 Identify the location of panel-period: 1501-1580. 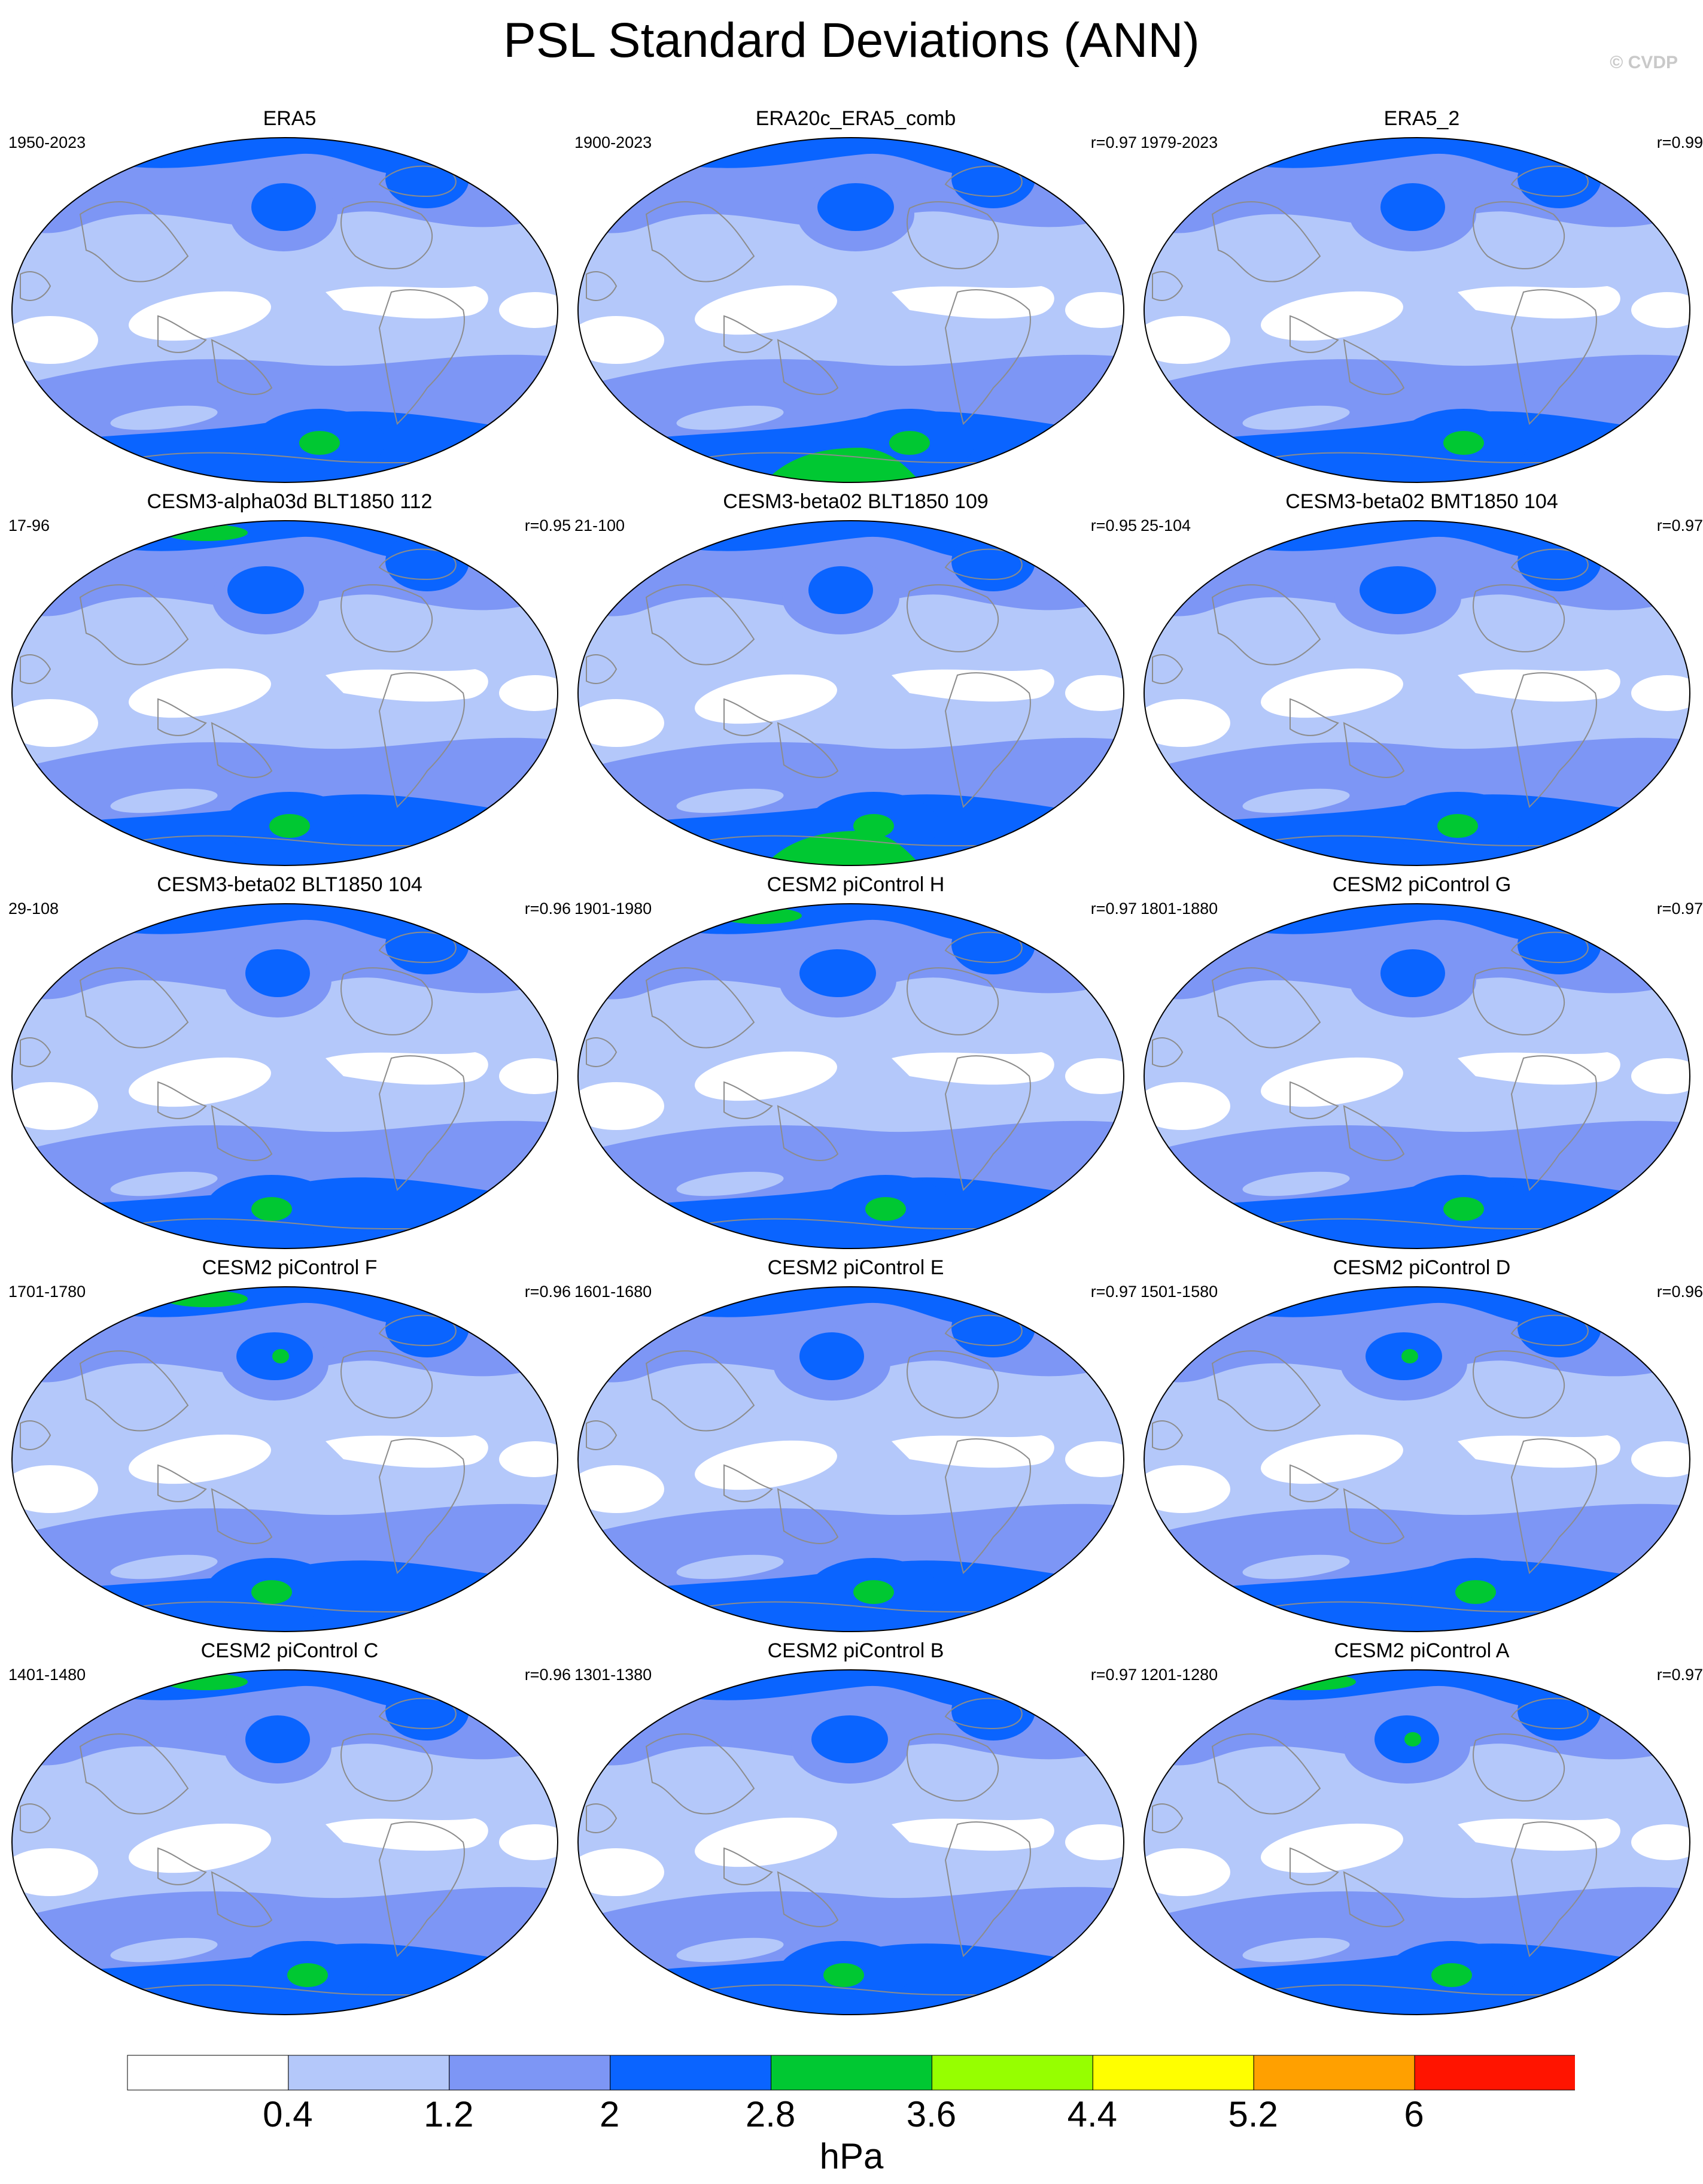
(1179, 1292).